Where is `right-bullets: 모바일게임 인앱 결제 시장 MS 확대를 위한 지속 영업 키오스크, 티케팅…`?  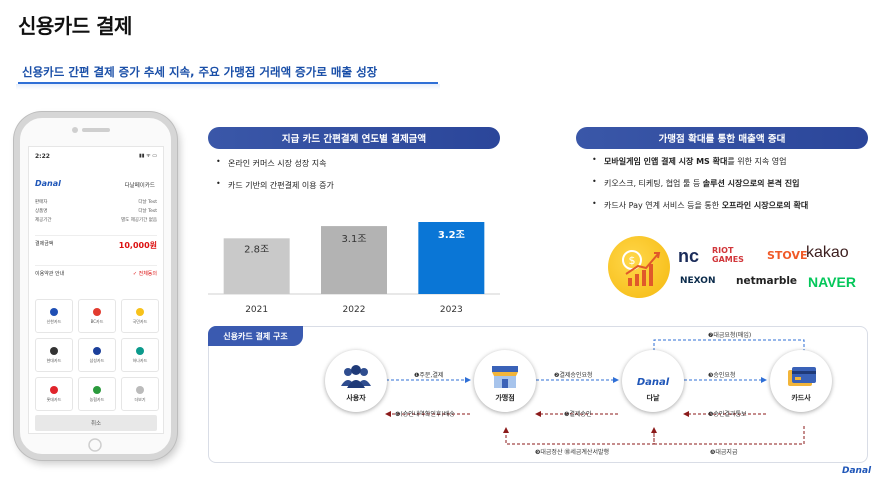 right-bullets: 모바일게임 인앱 결제 시장 MS 확대를 위한 지속 영업 키오스크, 티케팅… is located at coordinates (735, 188).